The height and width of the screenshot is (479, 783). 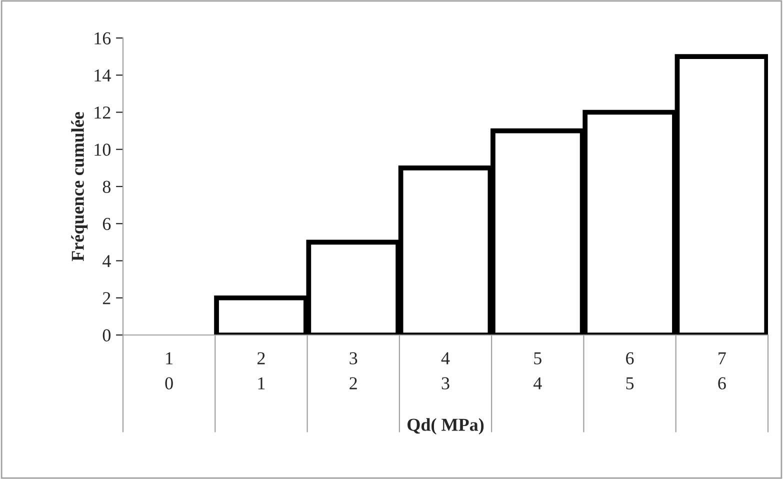 I want to click on text: 4, so click(x=537, y=383).